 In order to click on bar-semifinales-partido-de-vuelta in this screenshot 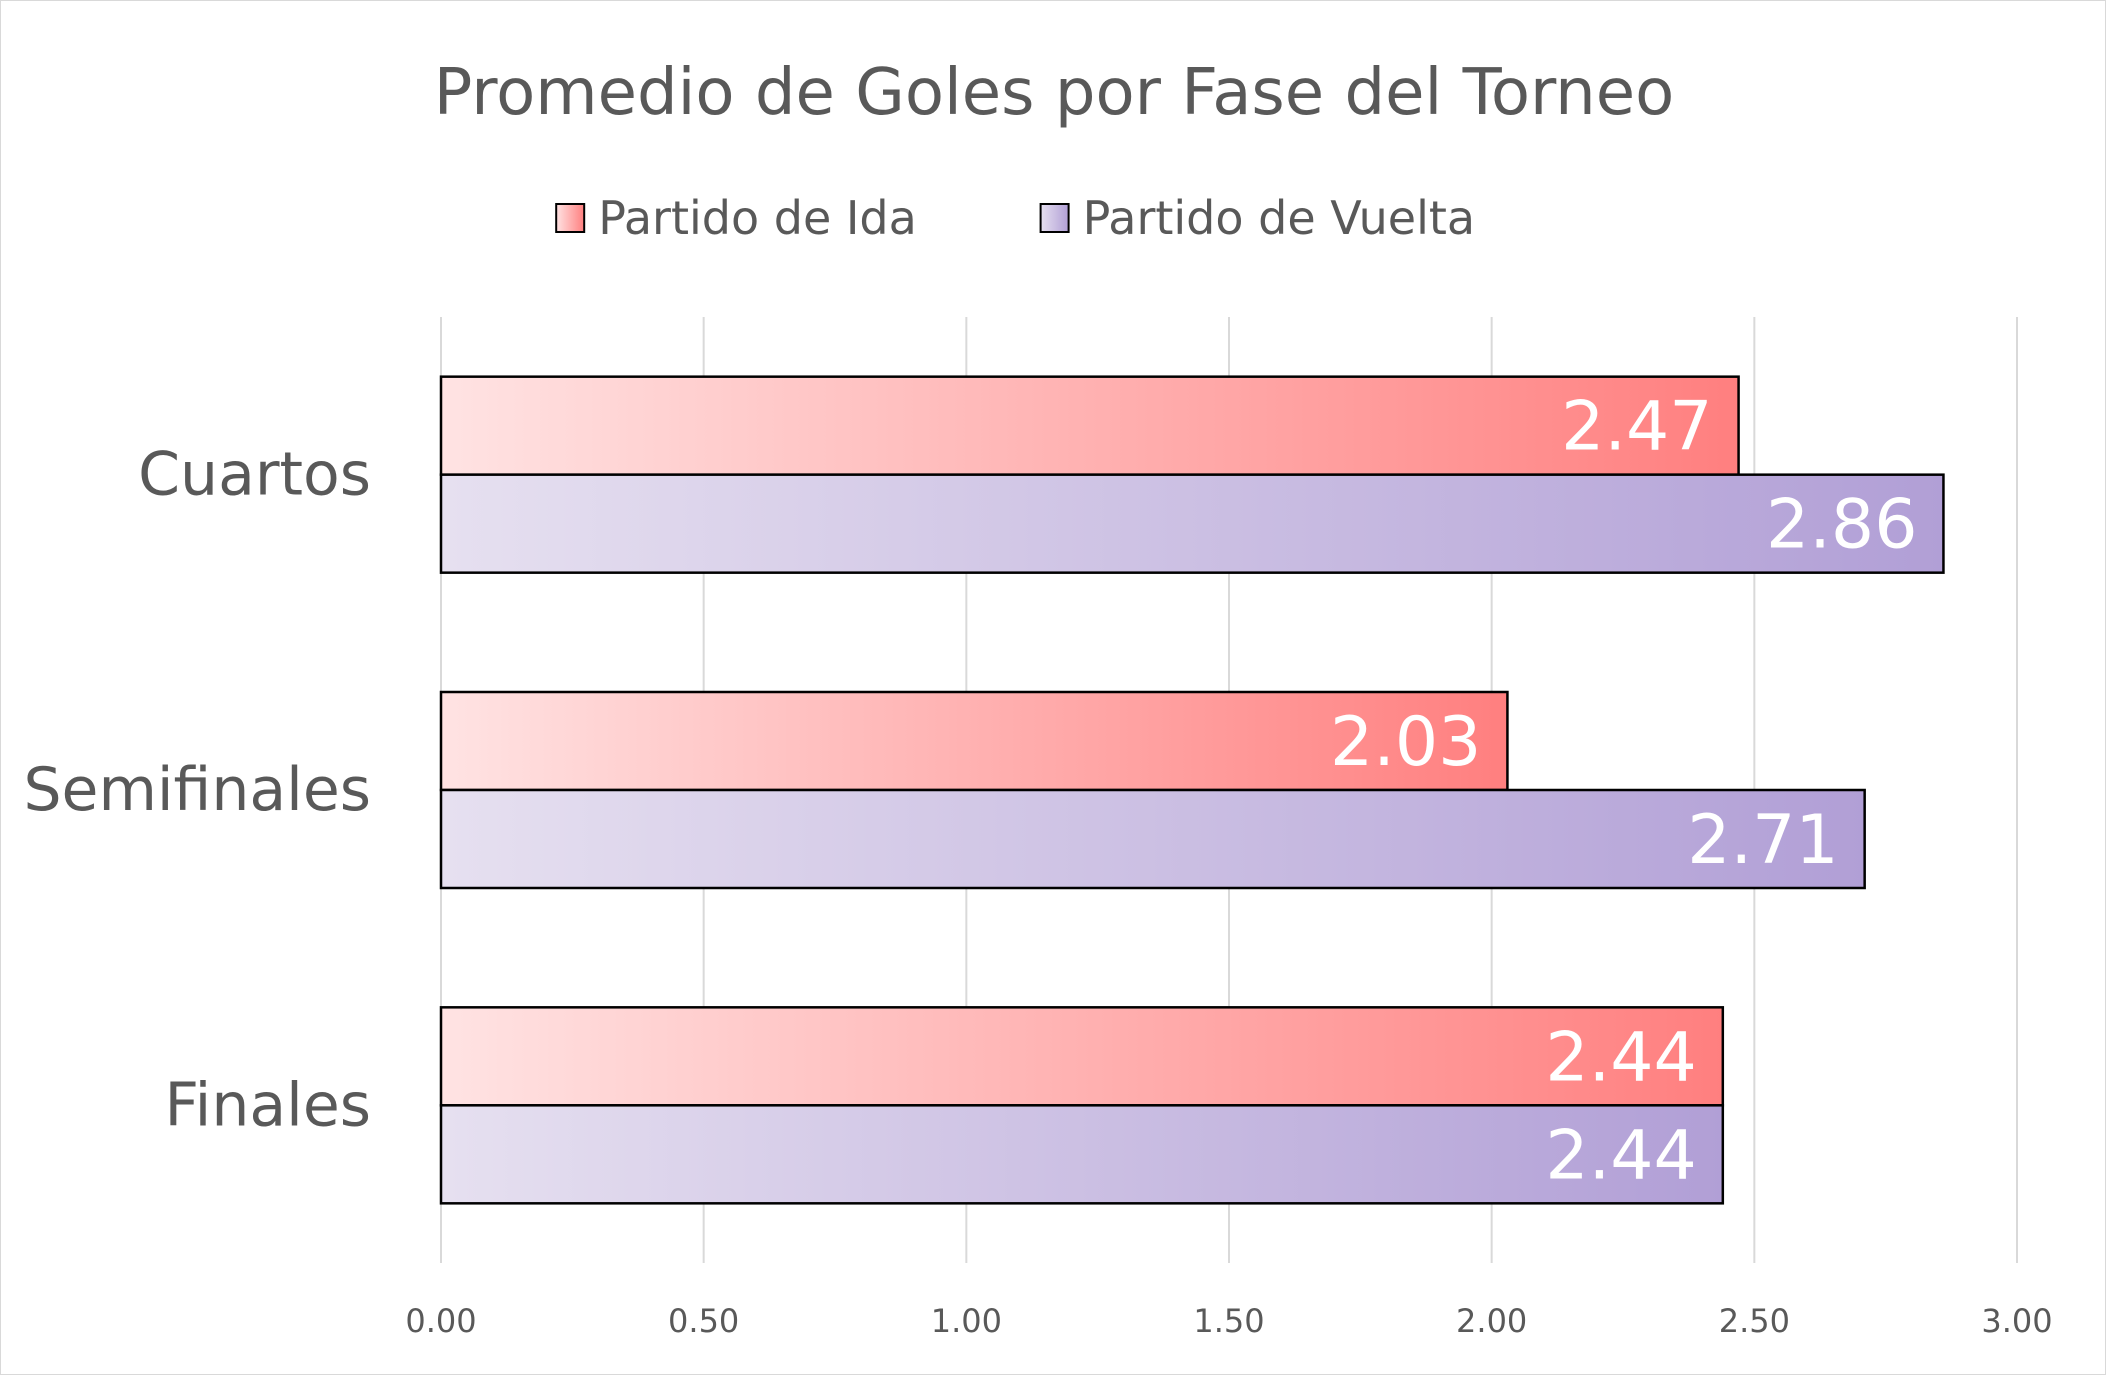, I will do `click(1152, 839)`.